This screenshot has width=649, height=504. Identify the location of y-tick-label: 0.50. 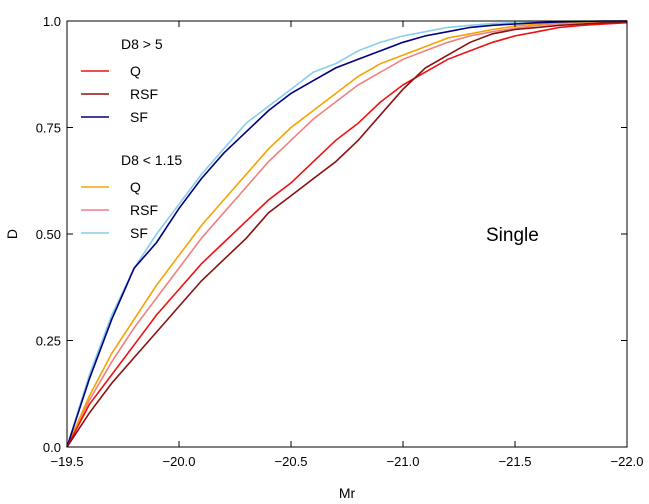
(48, 234).